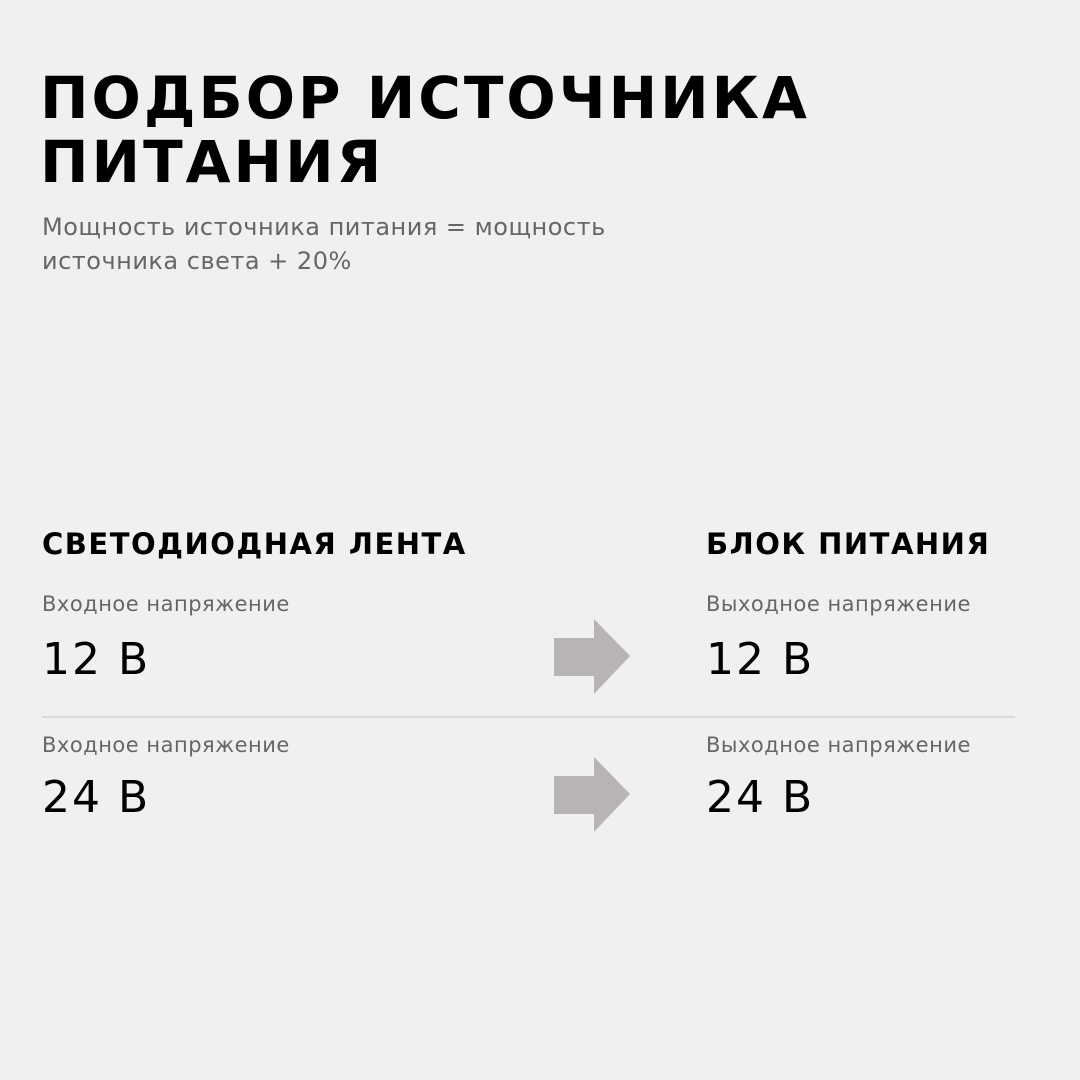  What do you see at coordinates (528, 717) in the screenshot?
I see `divider` at bounding box center [528, 717].